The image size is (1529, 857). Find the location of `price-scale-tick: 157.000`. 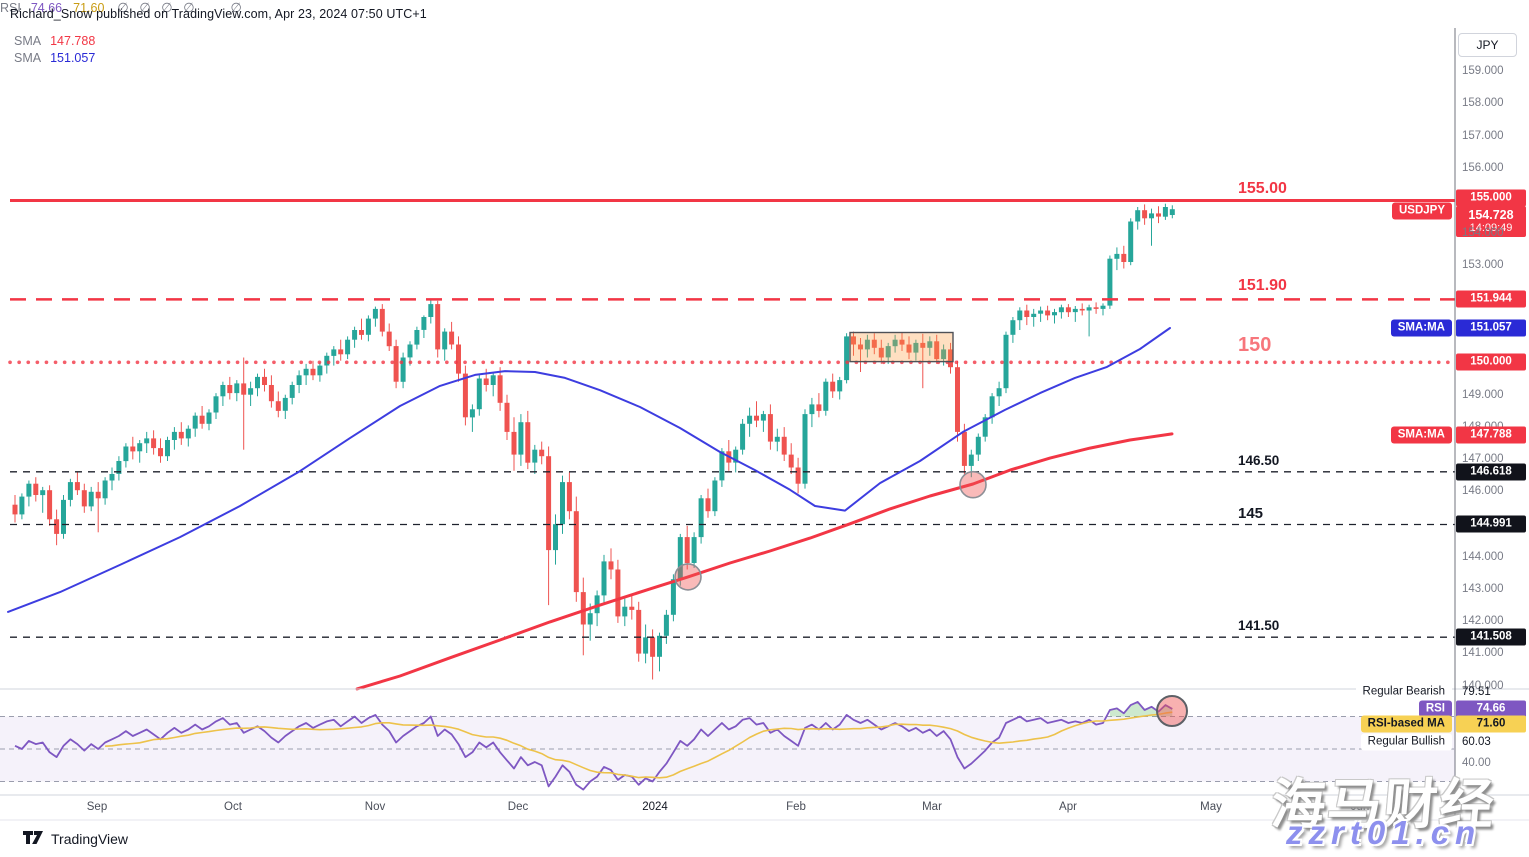

price-scale-tick: 157.000 is located at coordinates (1483, 136).